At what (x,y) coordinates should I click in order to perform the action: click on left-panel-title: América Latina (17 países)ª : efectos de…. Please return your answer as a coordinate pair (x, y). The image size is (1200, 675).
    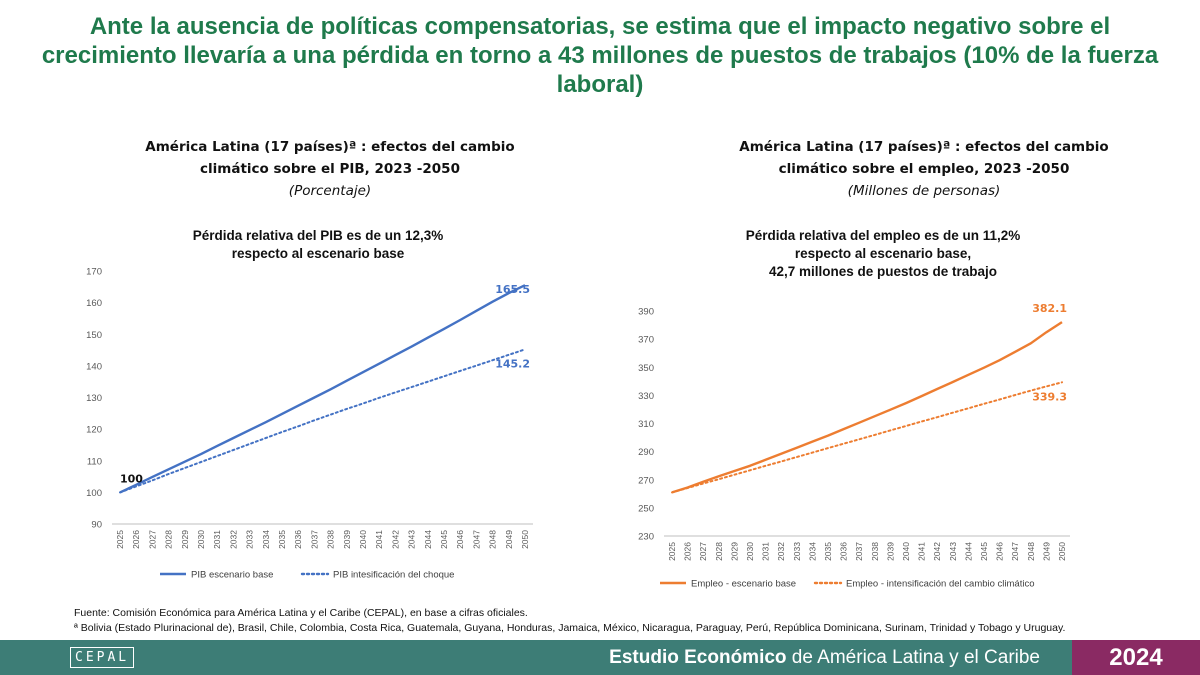
    Looking at the image, I should click on (330, 169).